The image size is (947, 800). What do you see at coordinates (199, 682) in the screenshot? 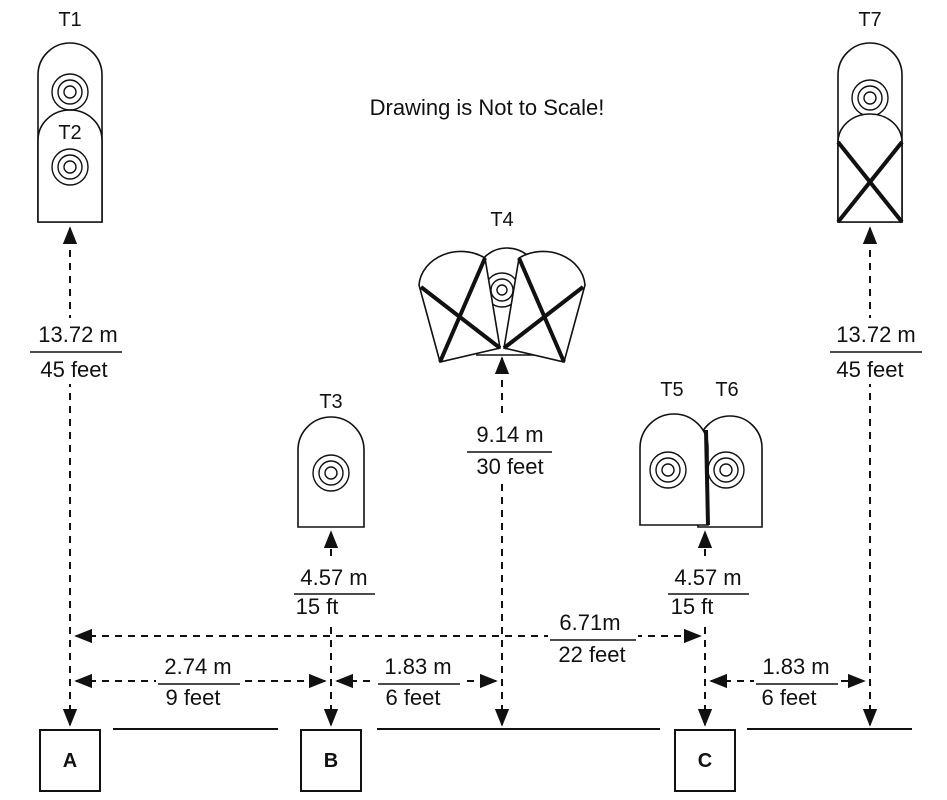
I see `dim-label-a-b: 2.74 m 9 feet` at bounding box center [199, 682].